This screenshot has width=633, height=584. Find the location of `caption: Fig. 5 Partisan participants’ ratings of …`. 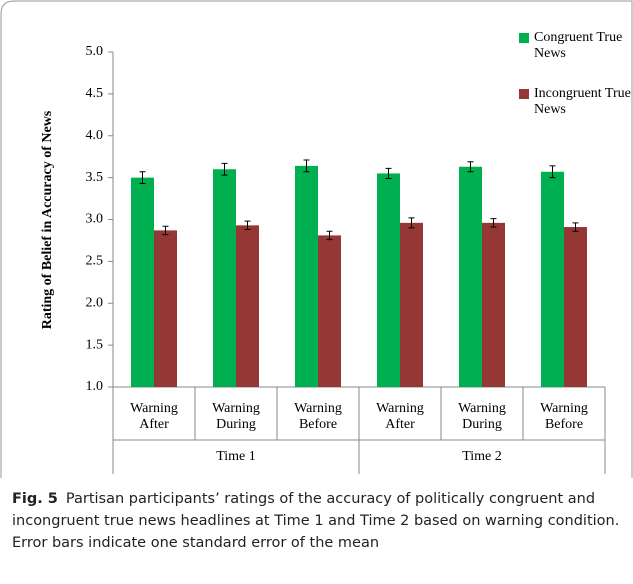

caption: Fig. 5 Partisan participants’ ratings of … is located at coordinates (317, 521).